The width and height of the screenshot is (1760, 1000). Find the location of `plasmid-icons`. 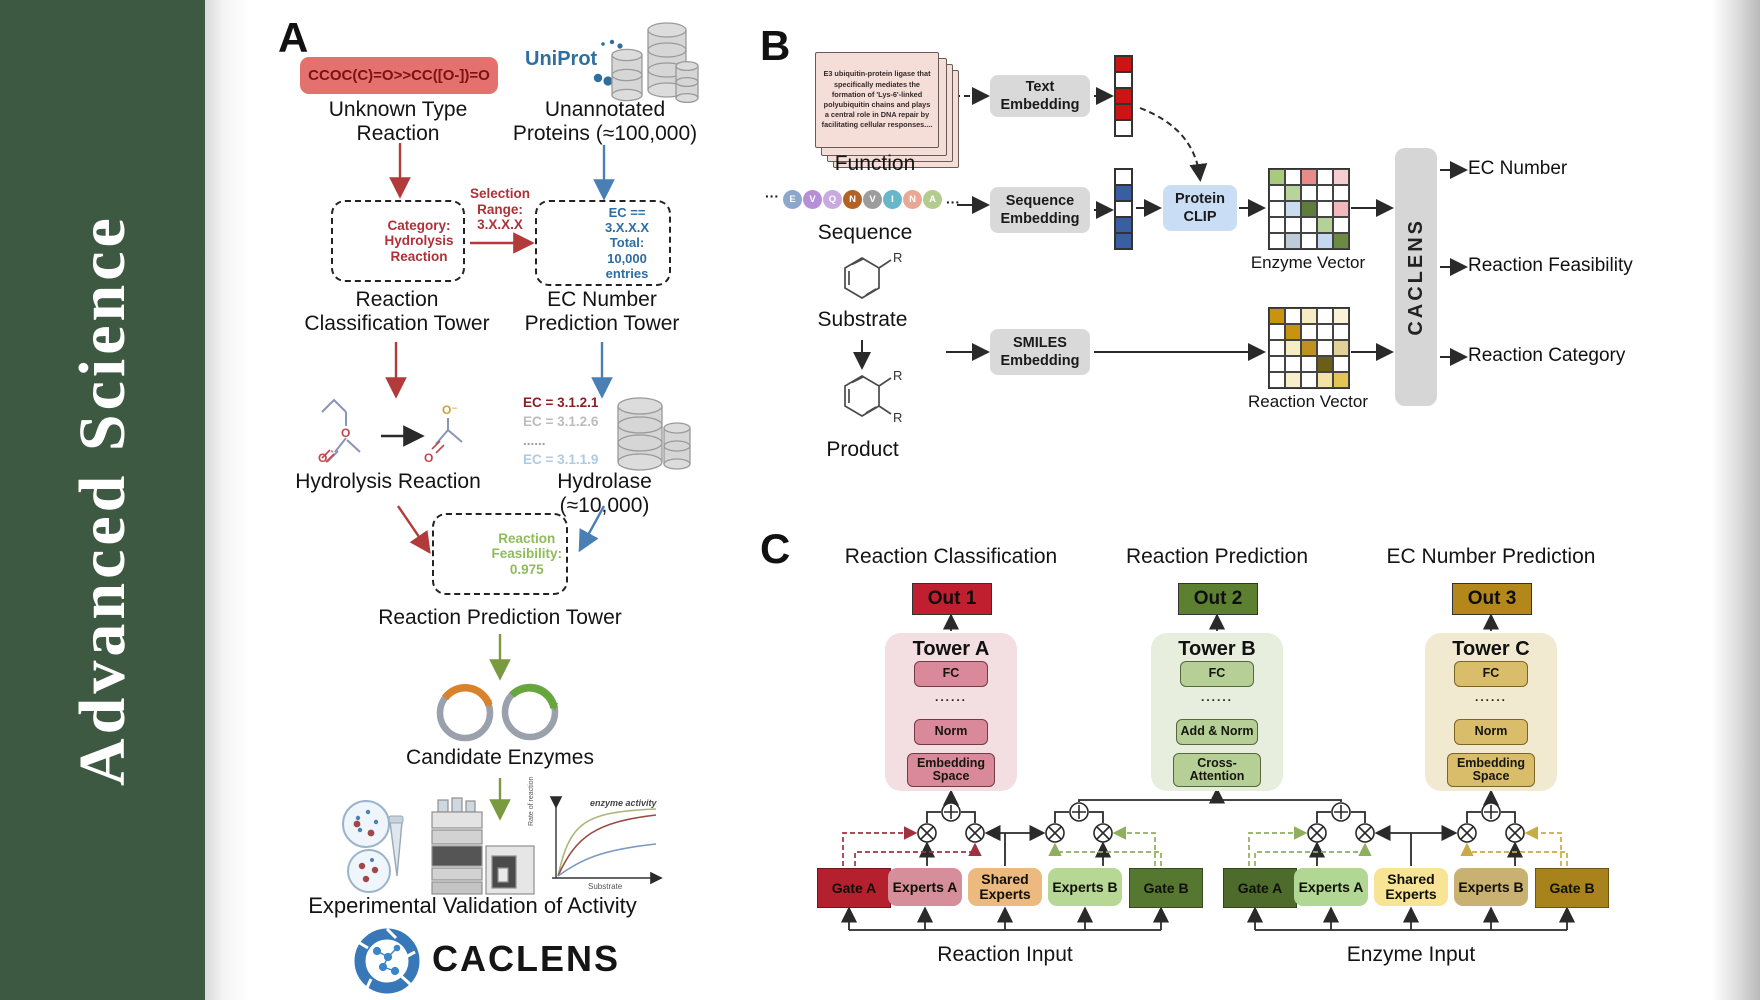

plasmid-icons is located at coordinates (497, 712).